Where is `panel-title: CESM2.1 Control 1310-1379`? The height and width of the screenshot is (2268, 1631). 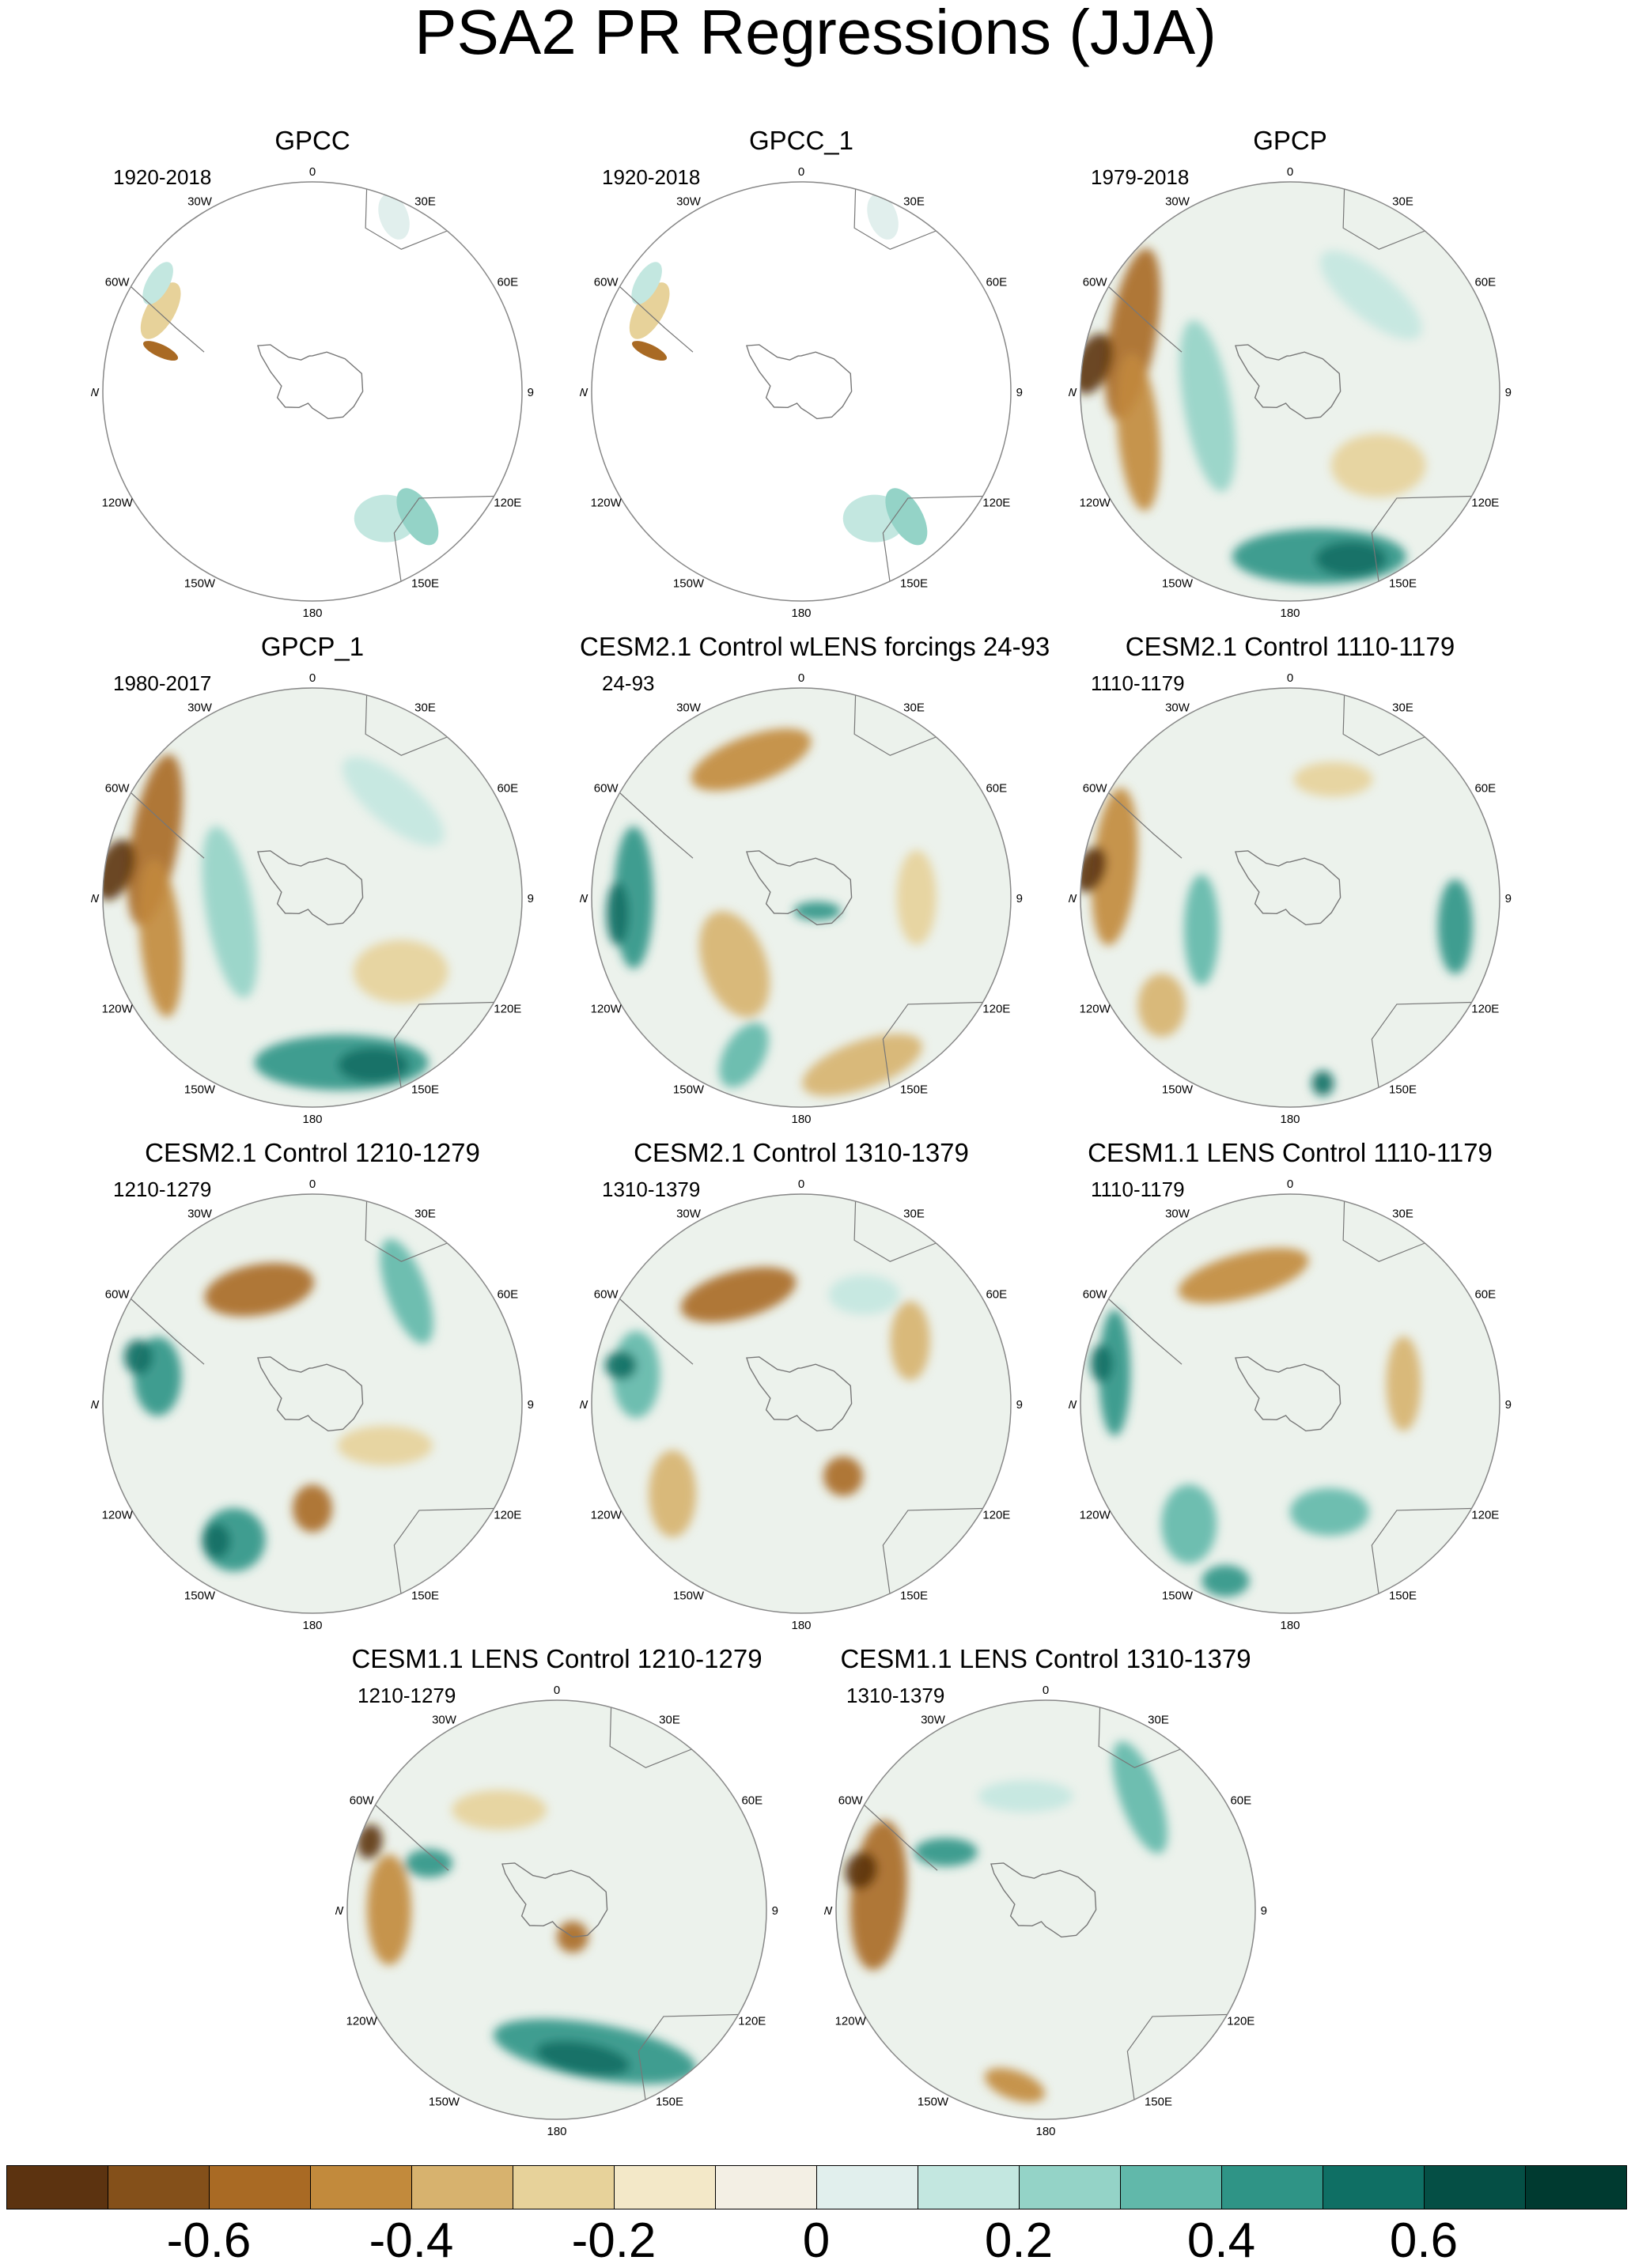
panel-title: CESM2.1 Control 1310-1379 is located at coordinates (802, 1153).